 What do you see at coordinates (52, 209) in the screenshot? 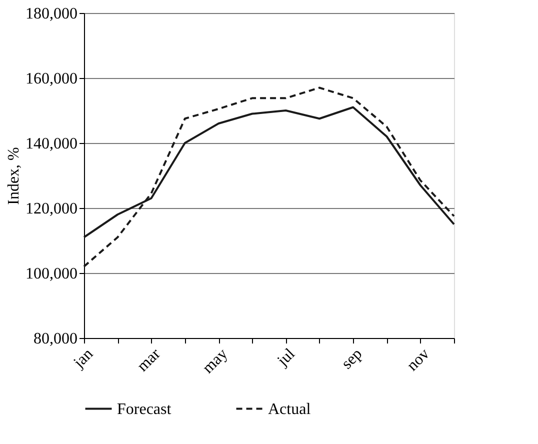
I see `y-tick-label: 120,000` at bounding box center [52, 209].